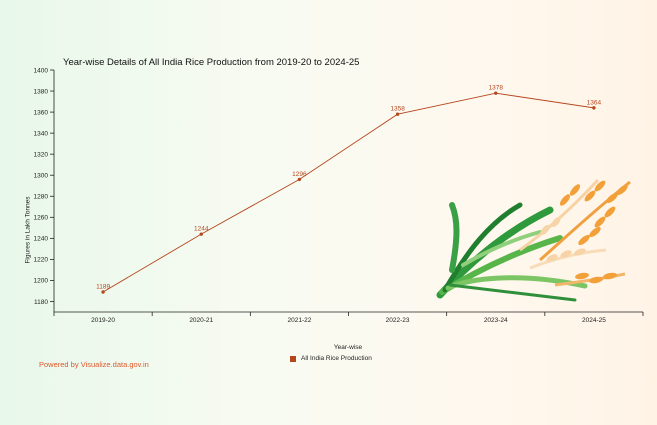  I want to click on y-tick-label: 1240, so click(41, 239).